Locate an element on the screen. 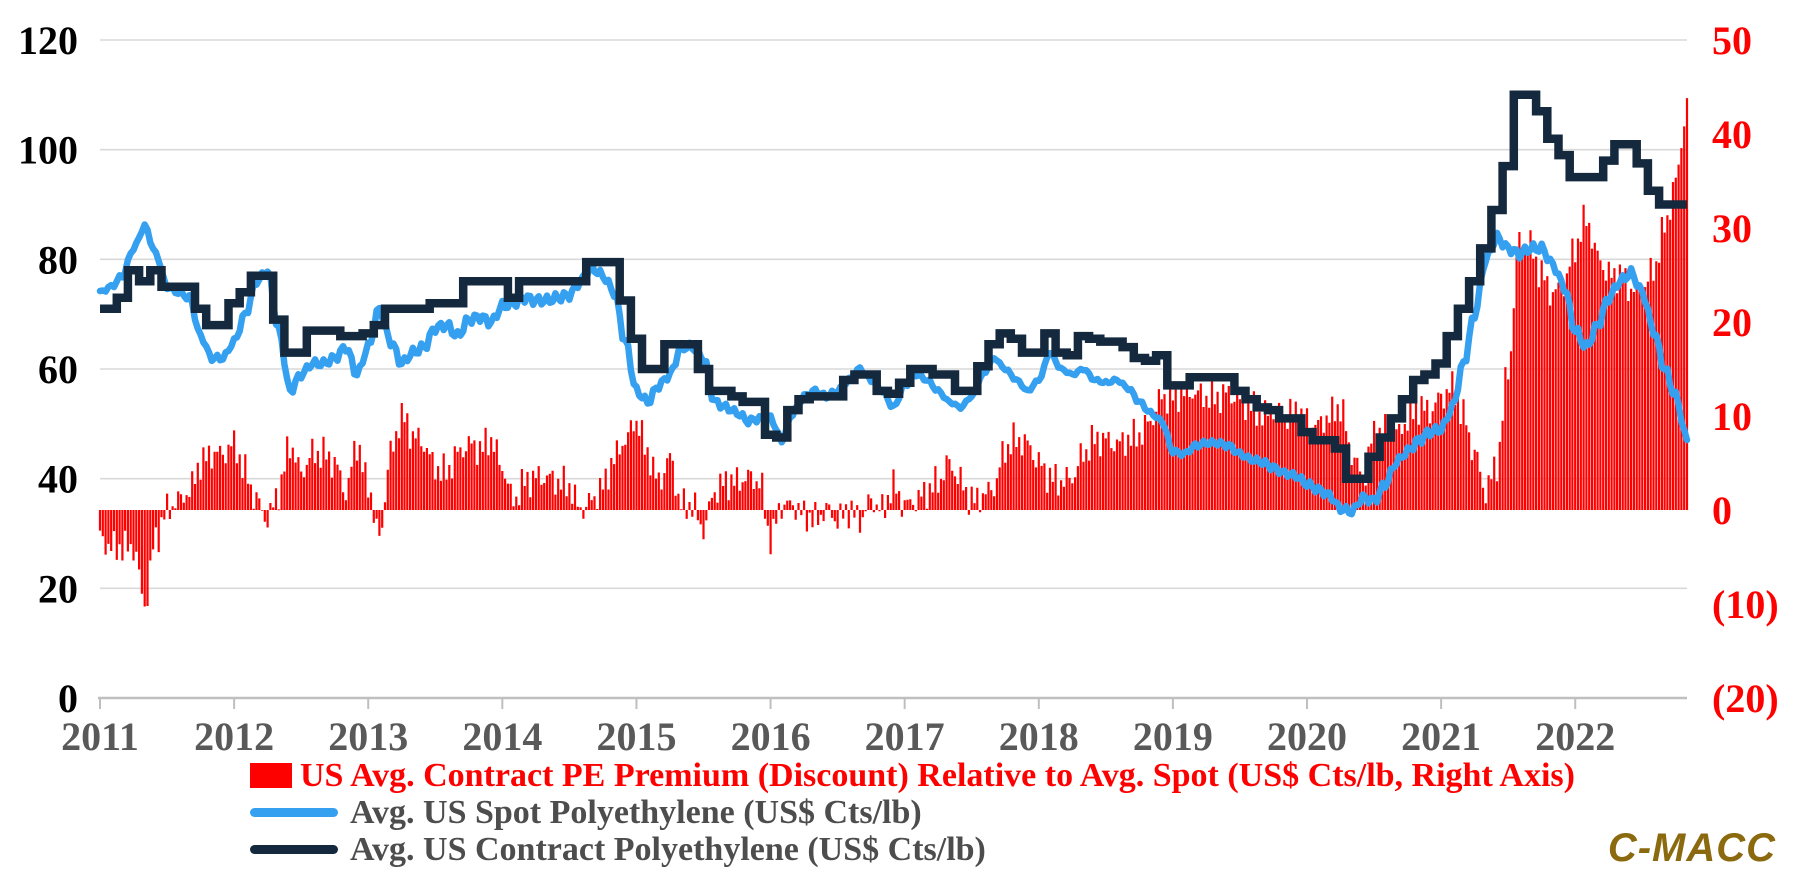 Image resolution: width=1798 pixels, height=873 pixels. x-axis-year-label: 2020 is located at coordinates (1307, 736).